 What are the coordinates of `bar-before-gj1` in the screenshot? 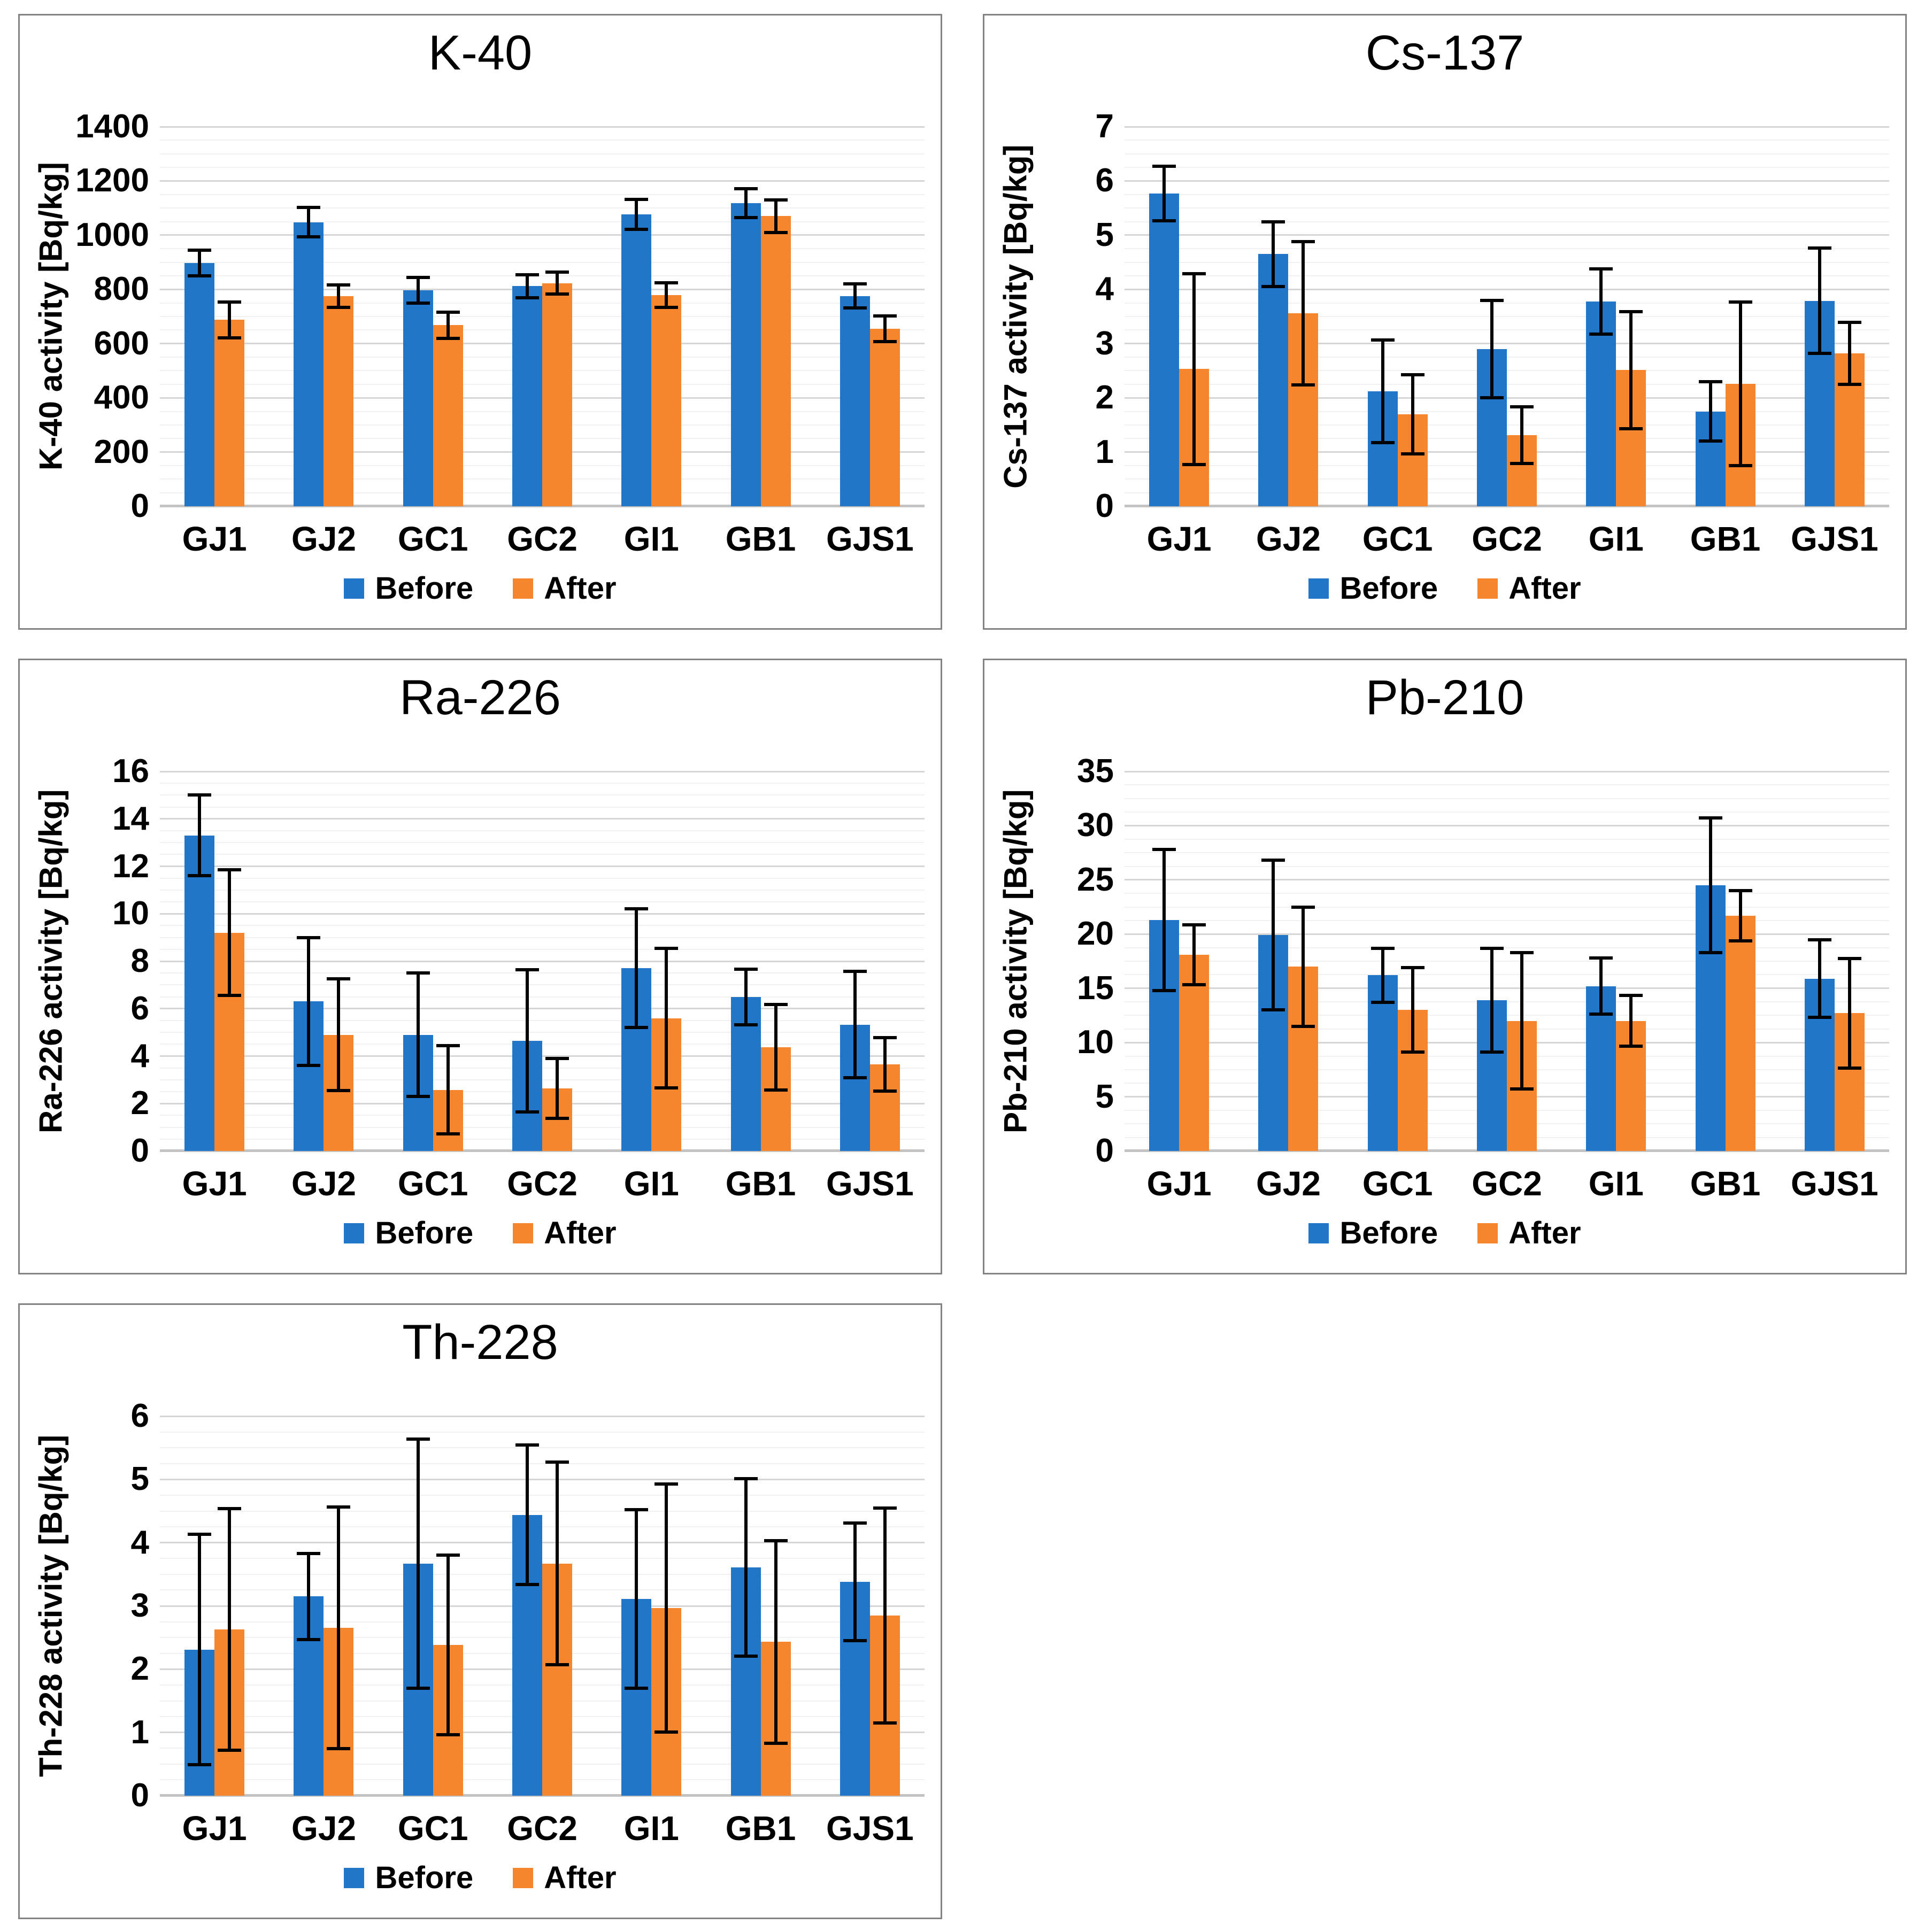 It's located at (1164, 349).